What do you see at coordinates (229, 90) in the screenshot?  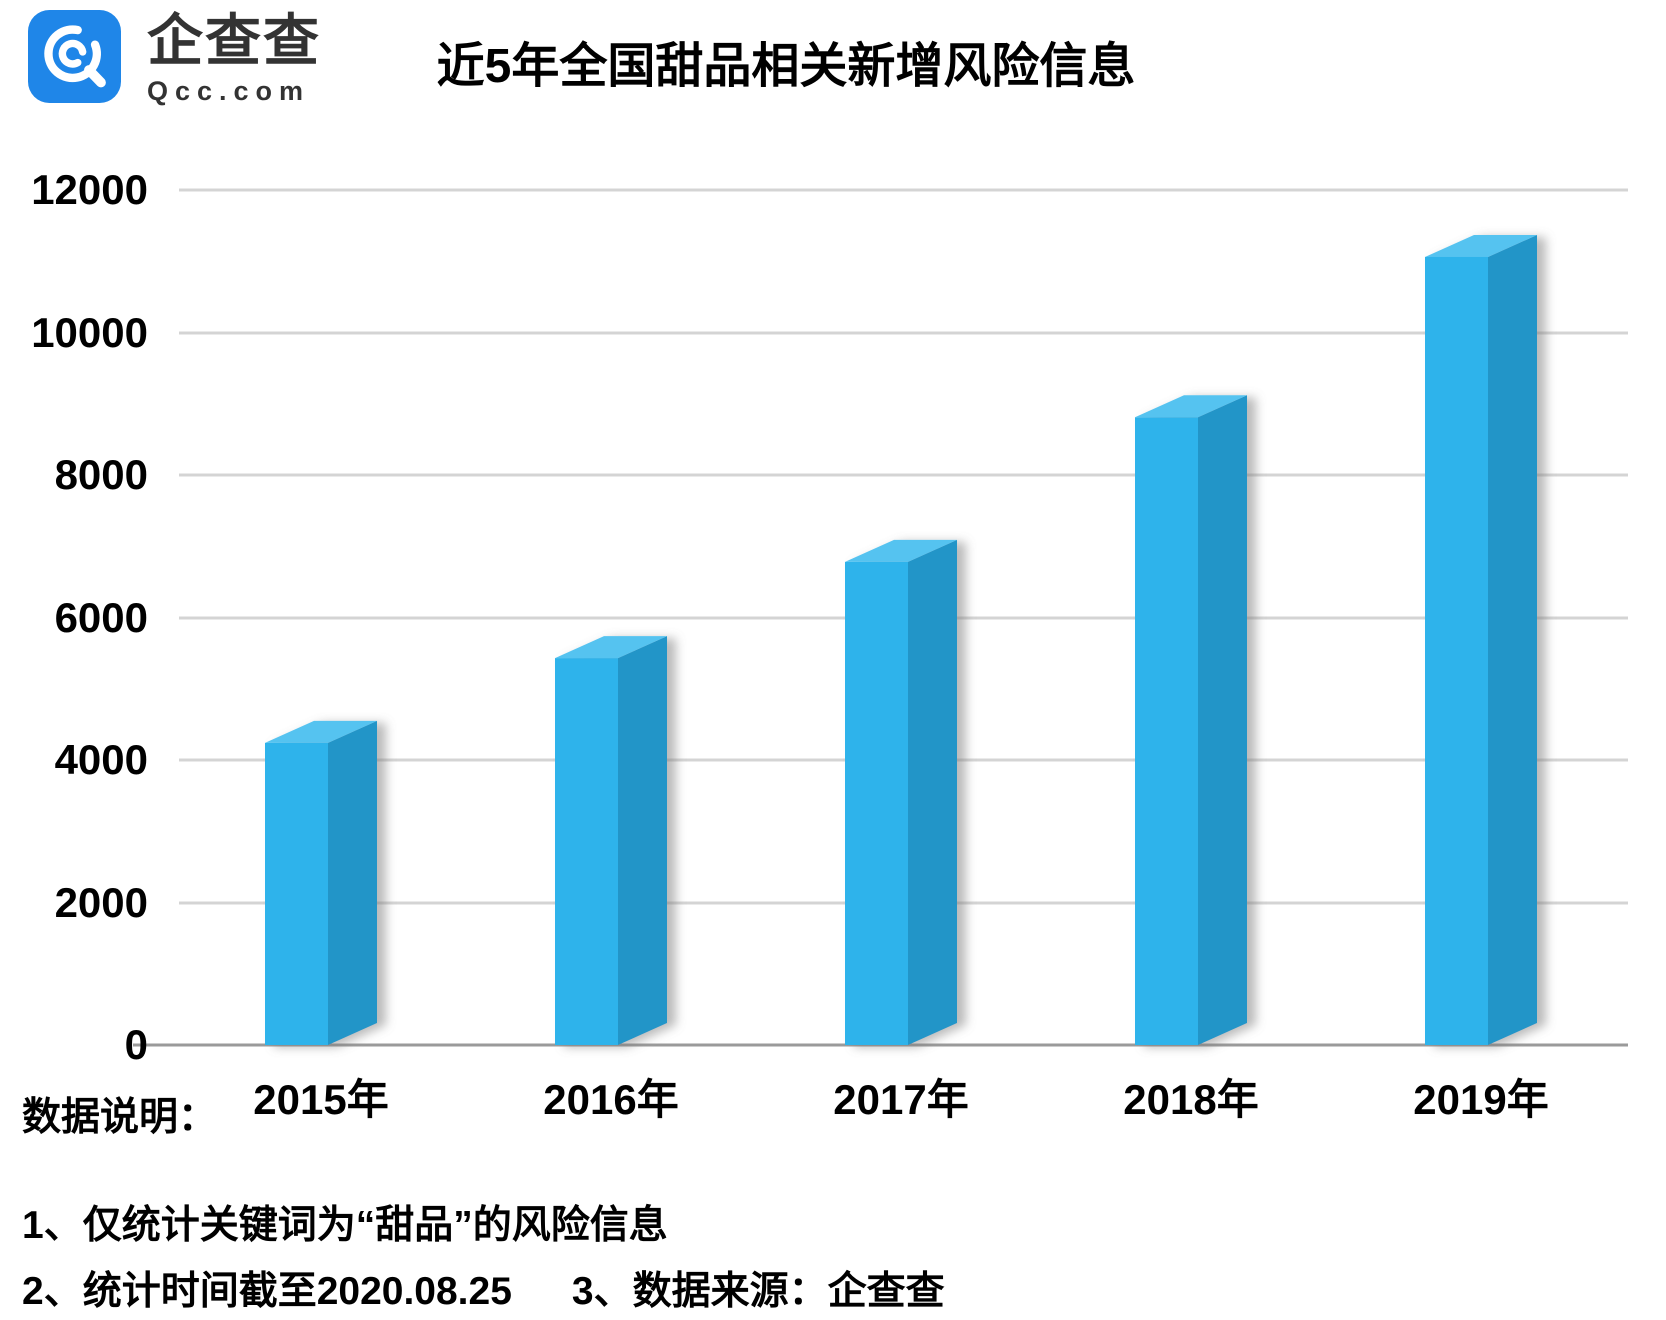 I see `brand-domain: Qcc.com` at bounding box center [229, 90].